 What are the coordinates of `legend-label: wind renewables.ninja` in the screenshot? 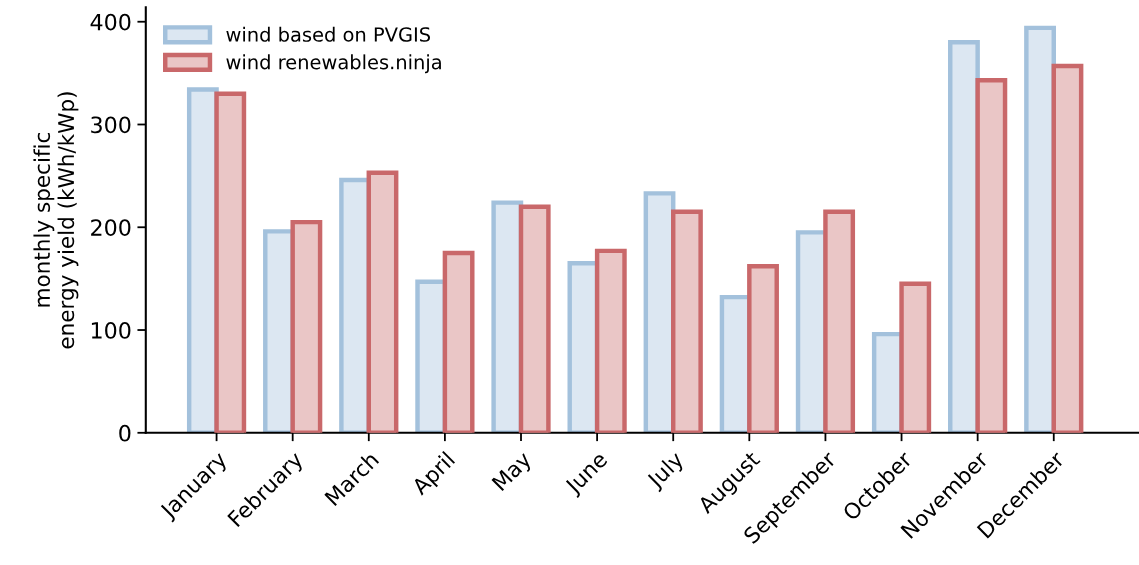 It's located at (333, 64).